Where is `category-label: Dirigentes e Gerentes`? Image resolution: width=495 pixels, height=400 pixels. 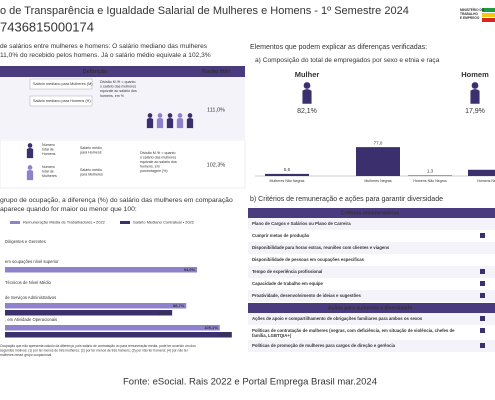
category-label: Dirigentes e Gerentes is located at coordinates (25, 241).